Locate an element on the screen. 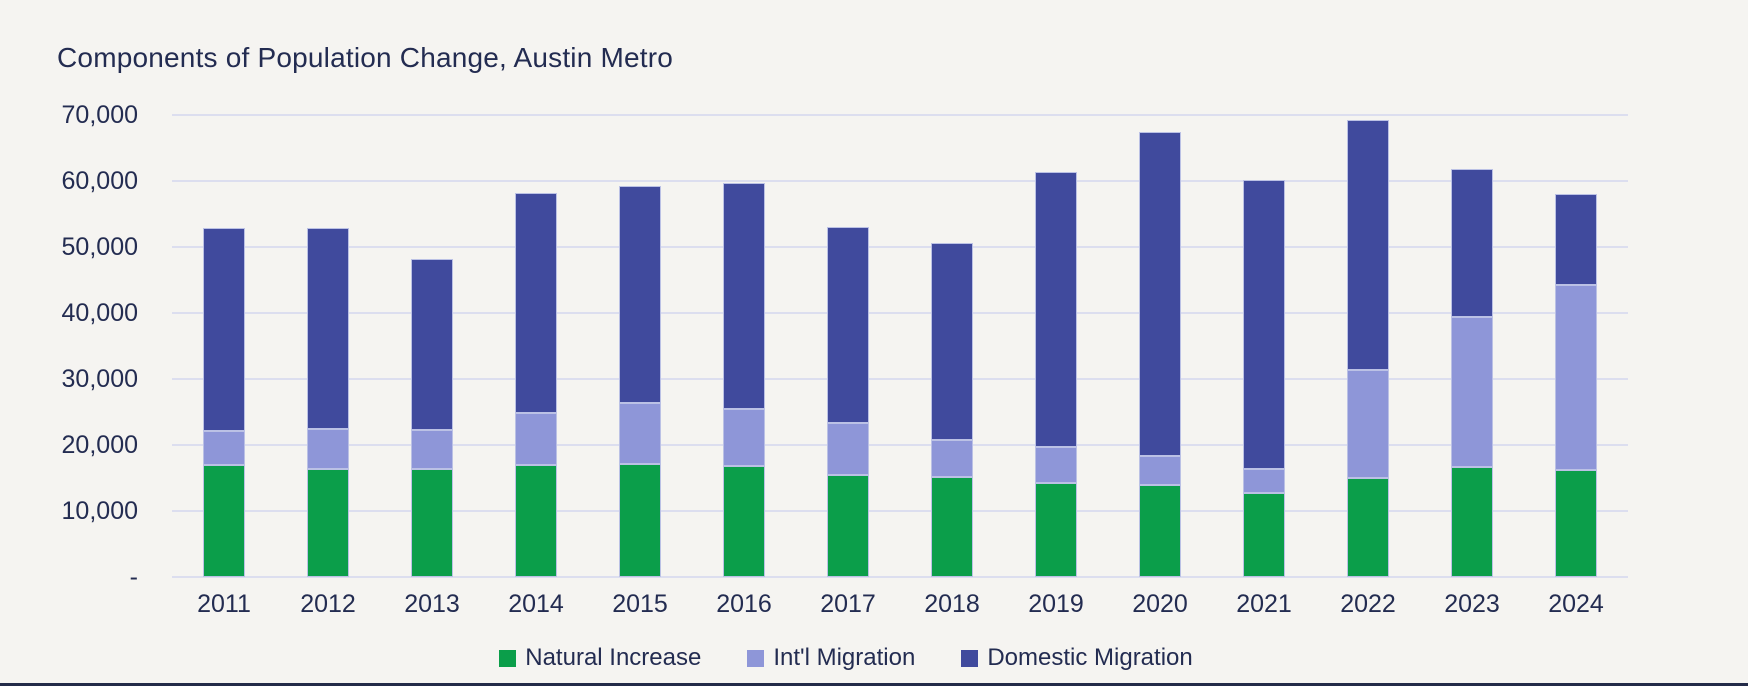 The width and height of the screenshot is (1748, 686). x-axis-tick-label: 2017 is located at coordinates (848, 604).